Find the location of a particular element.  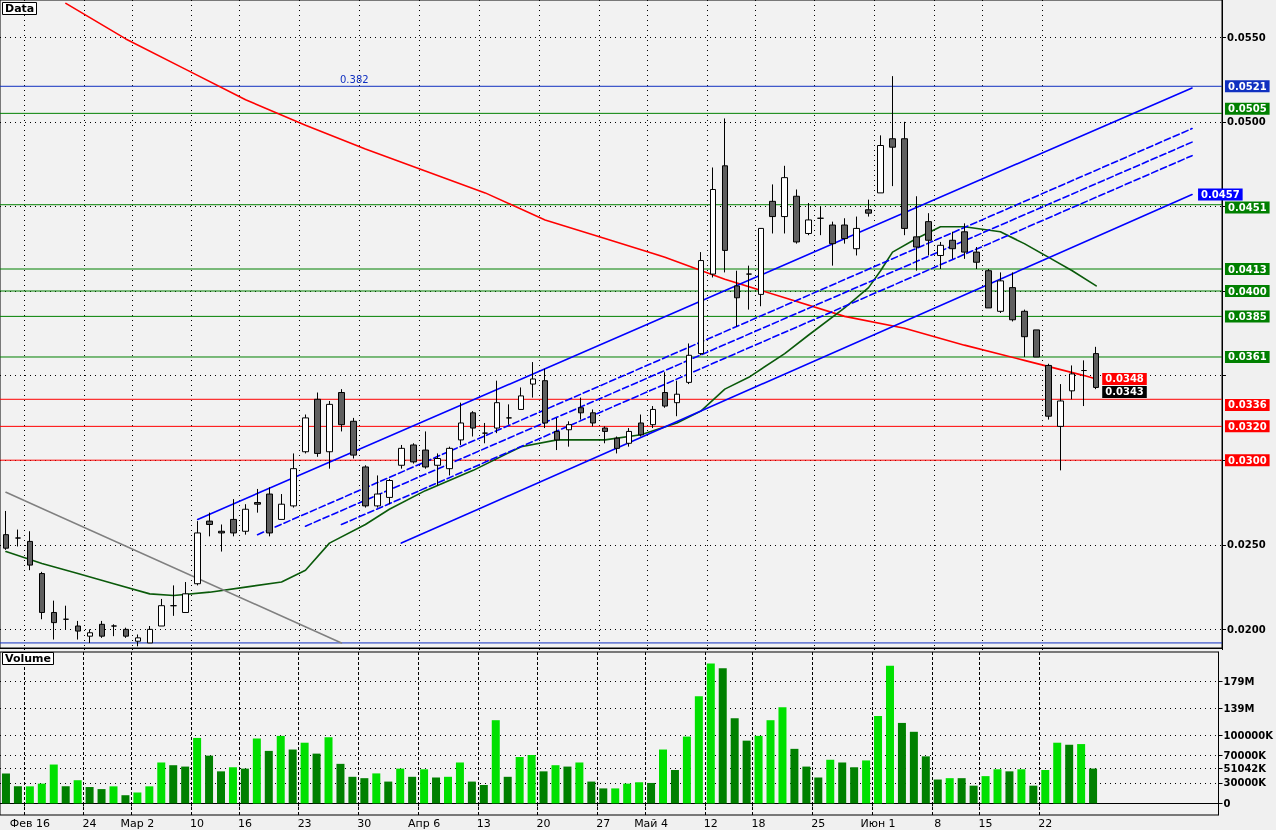

x-tick-label: Апр 6 is located at coordinates (424, 823).